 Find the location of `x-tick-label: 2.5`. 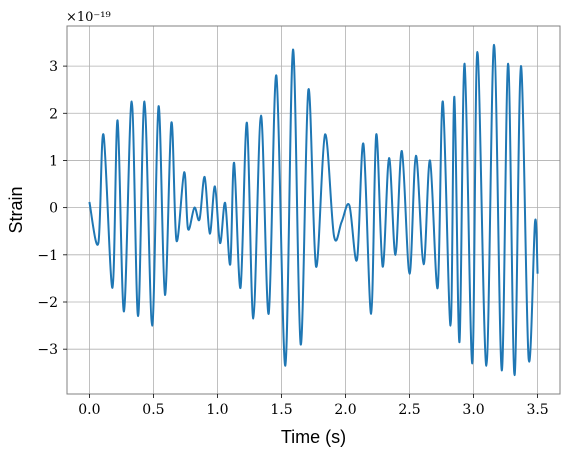

x-tick-label: 2.5 is located at coordinates (409, 410).